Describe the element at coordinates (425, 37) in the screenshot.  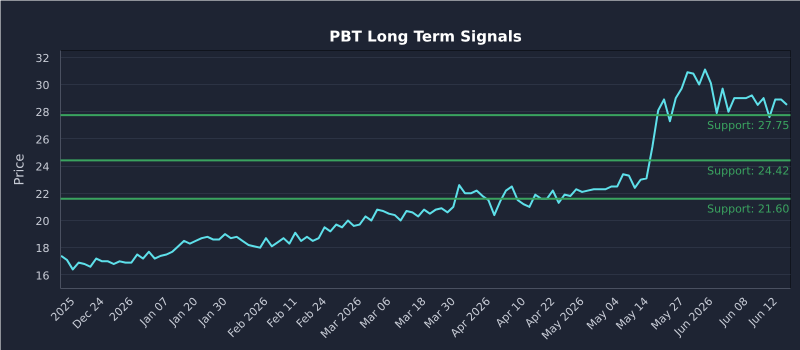
I see `chart-title: PBT Long Term Signals` at that location.